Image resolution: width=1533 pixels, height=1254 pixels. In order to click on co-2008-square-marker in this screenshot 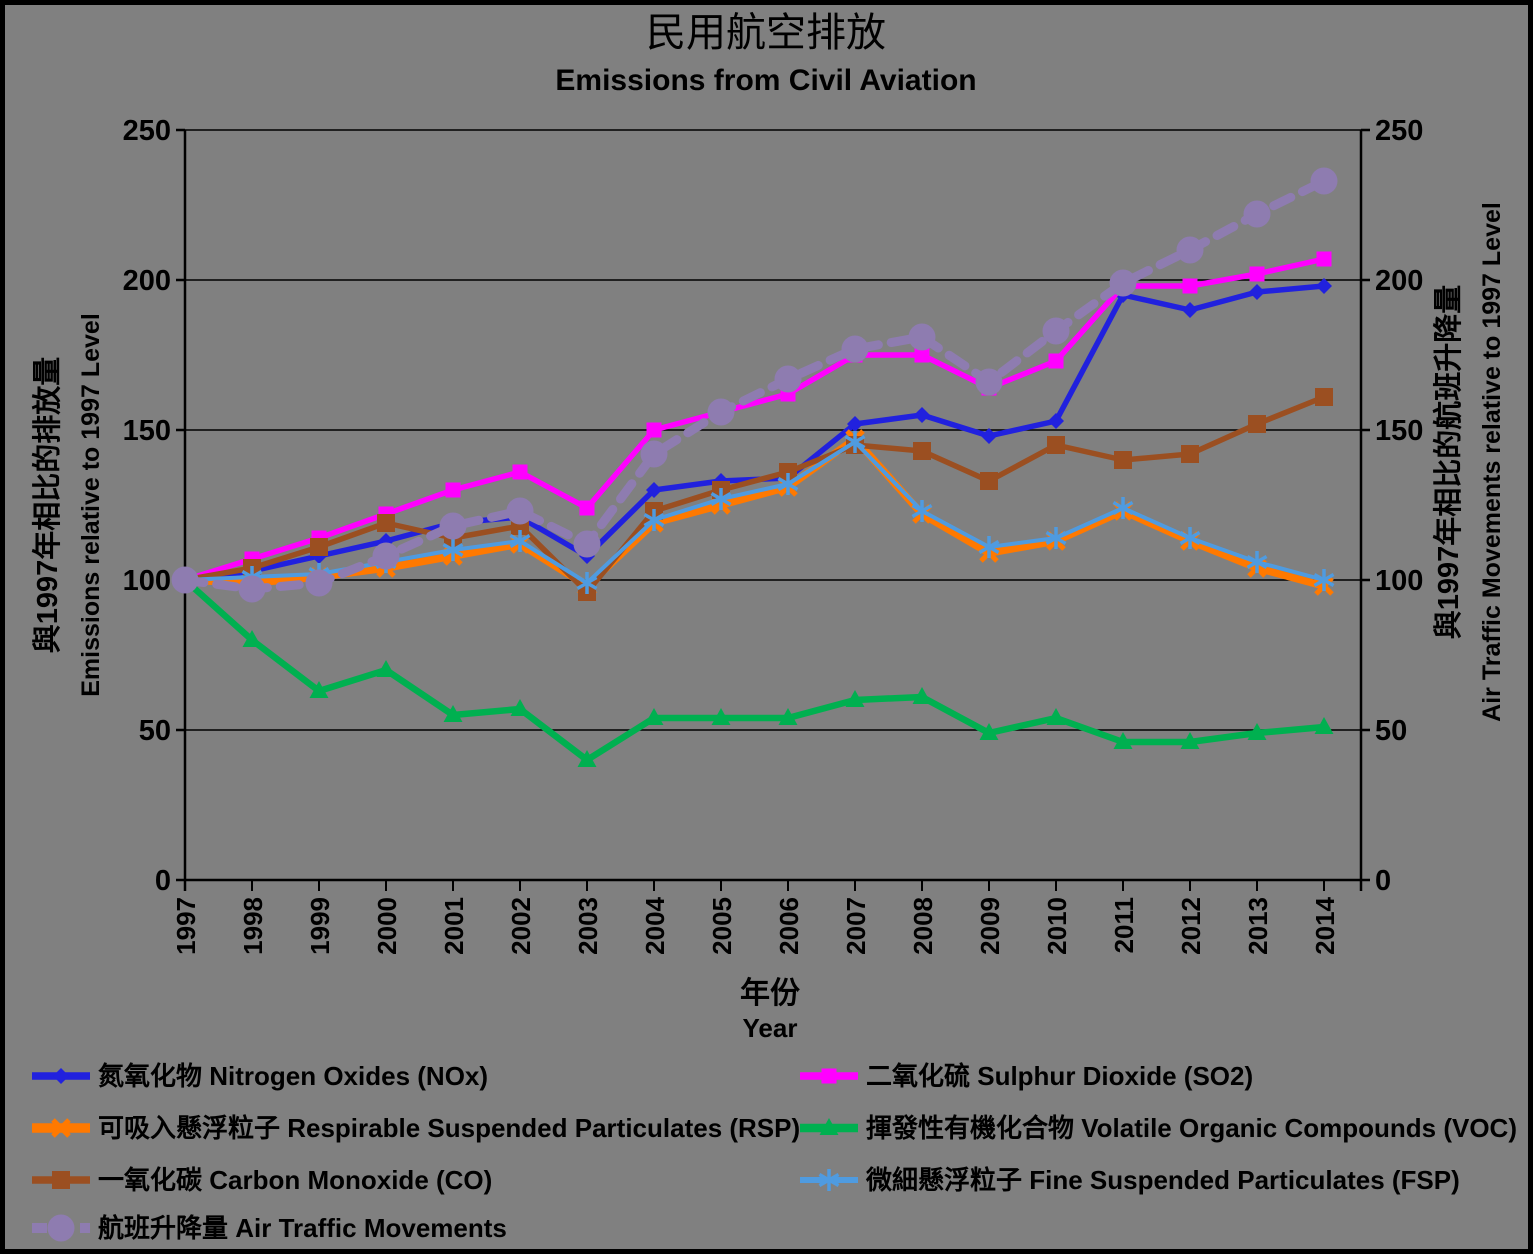, I will do `click(922, 451)`.